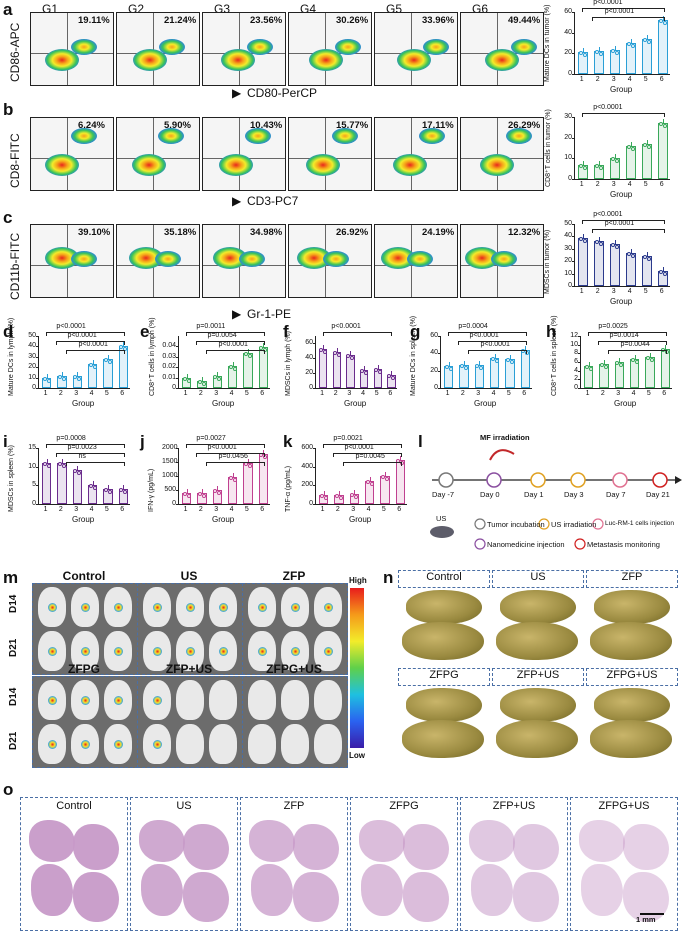  I want to click on y-axis-label: Mature DCs in spleen (%), so click(413, 355).